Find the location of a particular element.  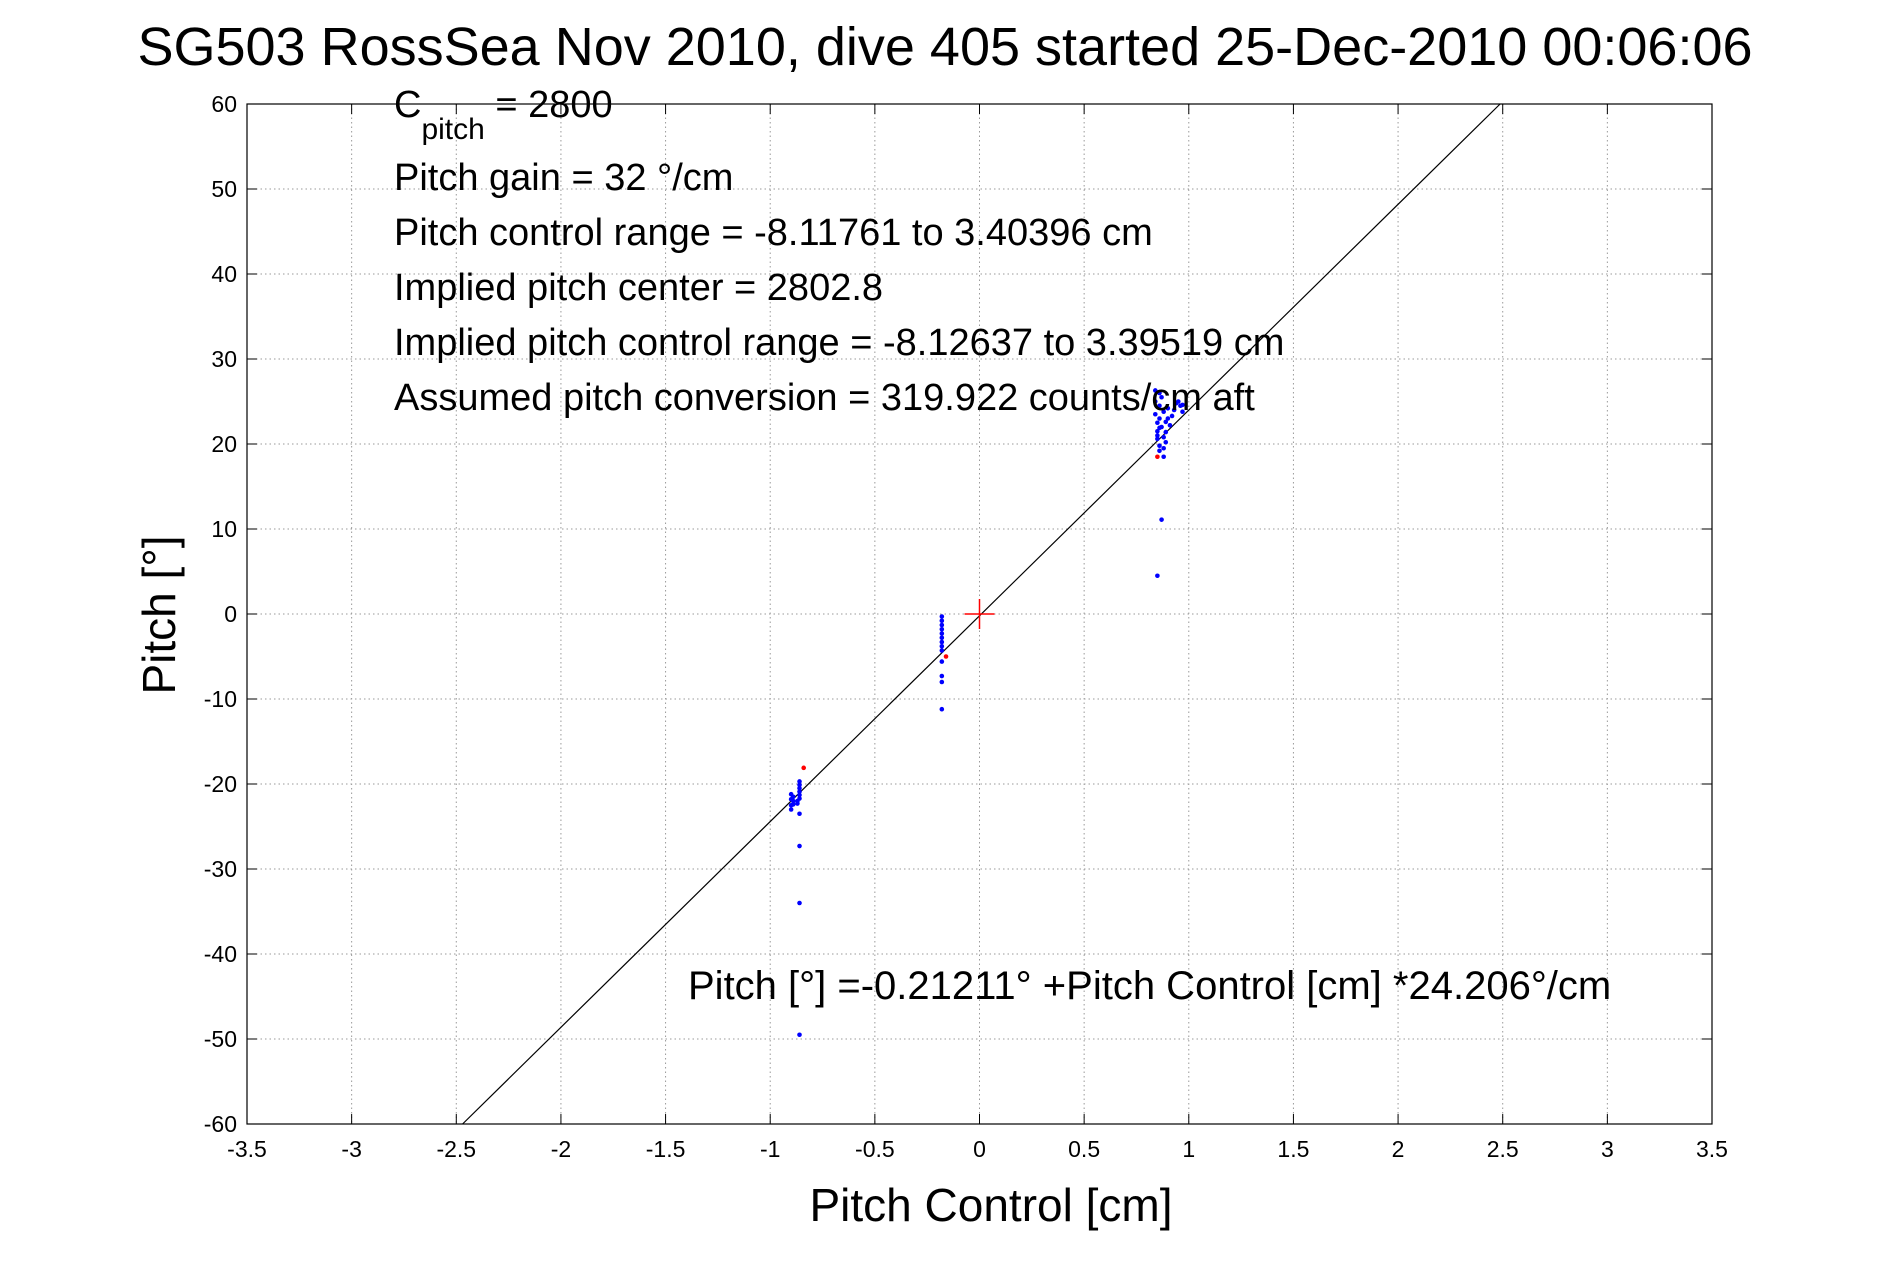

x-tick-label: 2.5 is located at coordinates (1503, 1149).